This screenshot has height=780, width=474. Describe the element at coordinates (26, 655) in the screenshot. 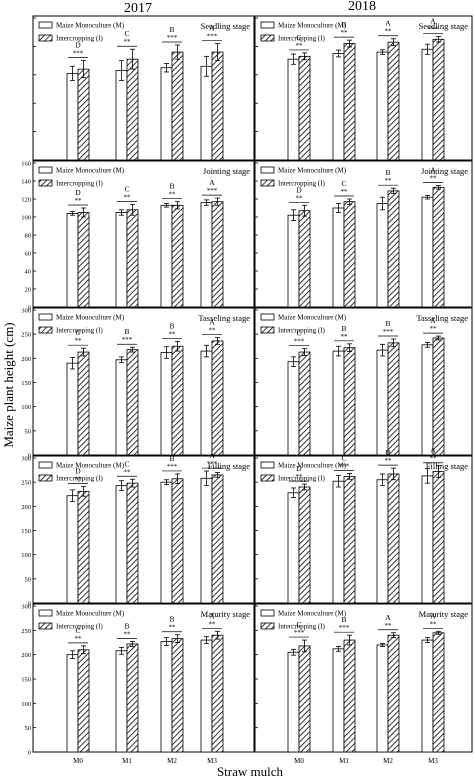

I see `y-tick-label: 200` at that location.